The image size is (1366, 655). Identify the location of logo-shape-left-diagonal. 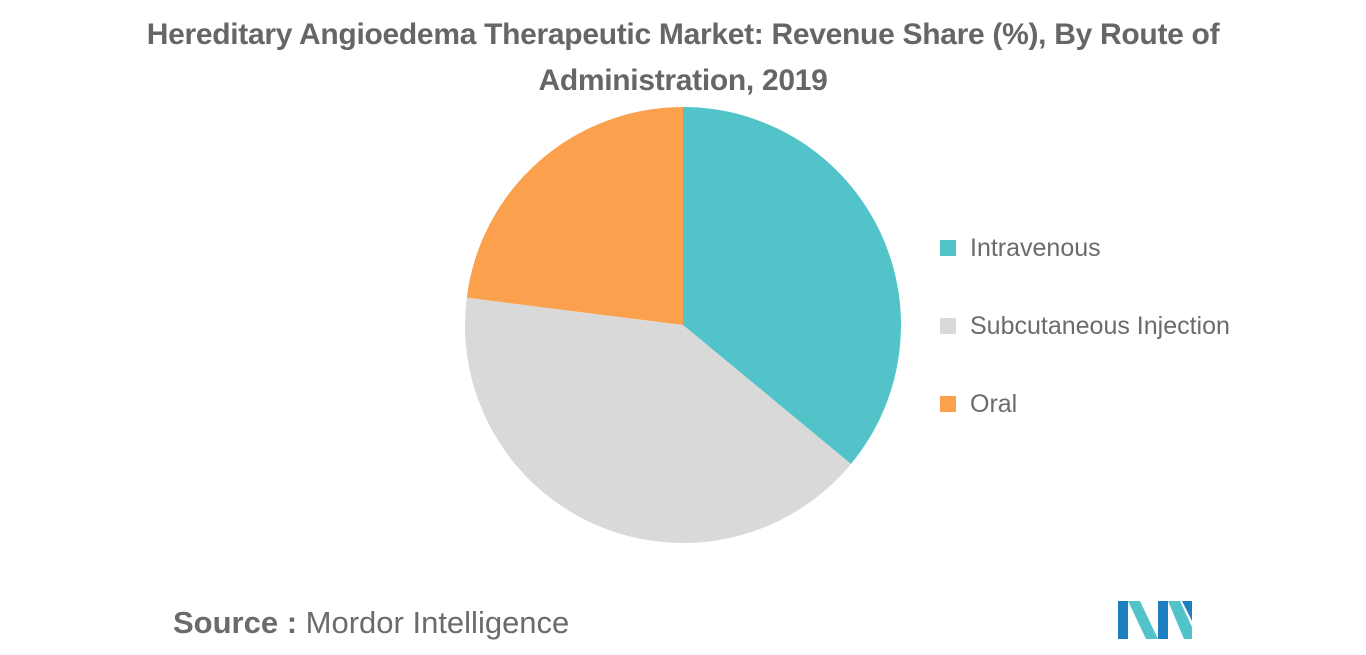
(1143, 620).